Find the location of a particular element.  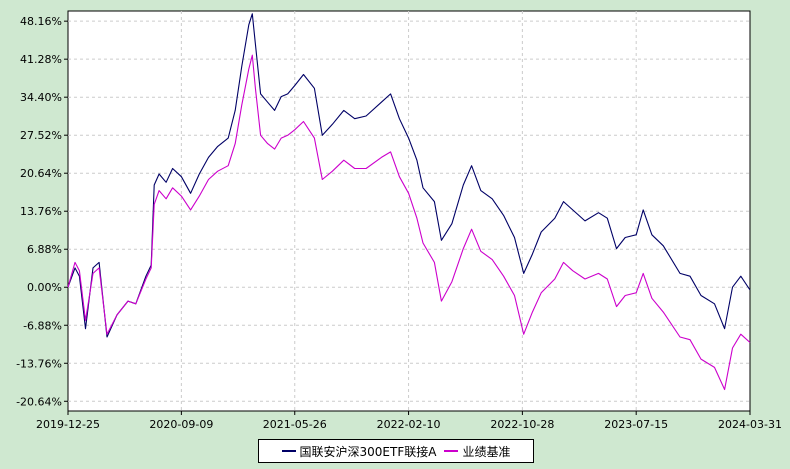

x-tick-label: 2022-10-28 is located at coordinates (522, 424).